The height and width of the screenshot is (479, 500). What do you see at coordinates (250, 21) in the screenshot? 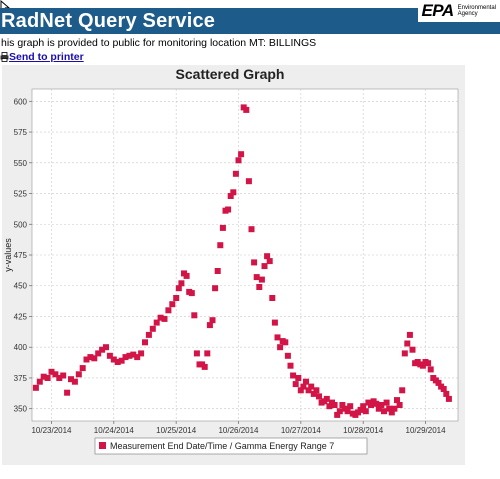
I see `page-header: RadNet Query Service` at bounding box center [250, 21].